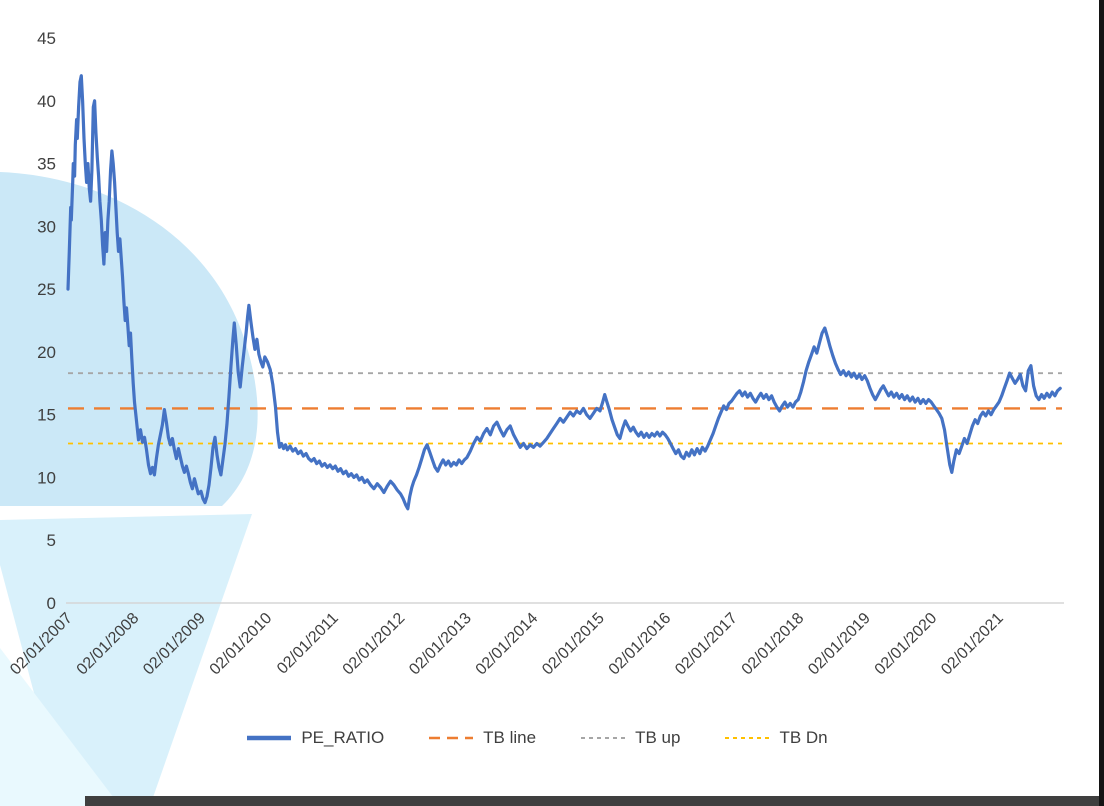  What do you see at coordinates (46, 289) in the screenshot?
I see `y-tick-label: 25` at bounding box center [46, 289].